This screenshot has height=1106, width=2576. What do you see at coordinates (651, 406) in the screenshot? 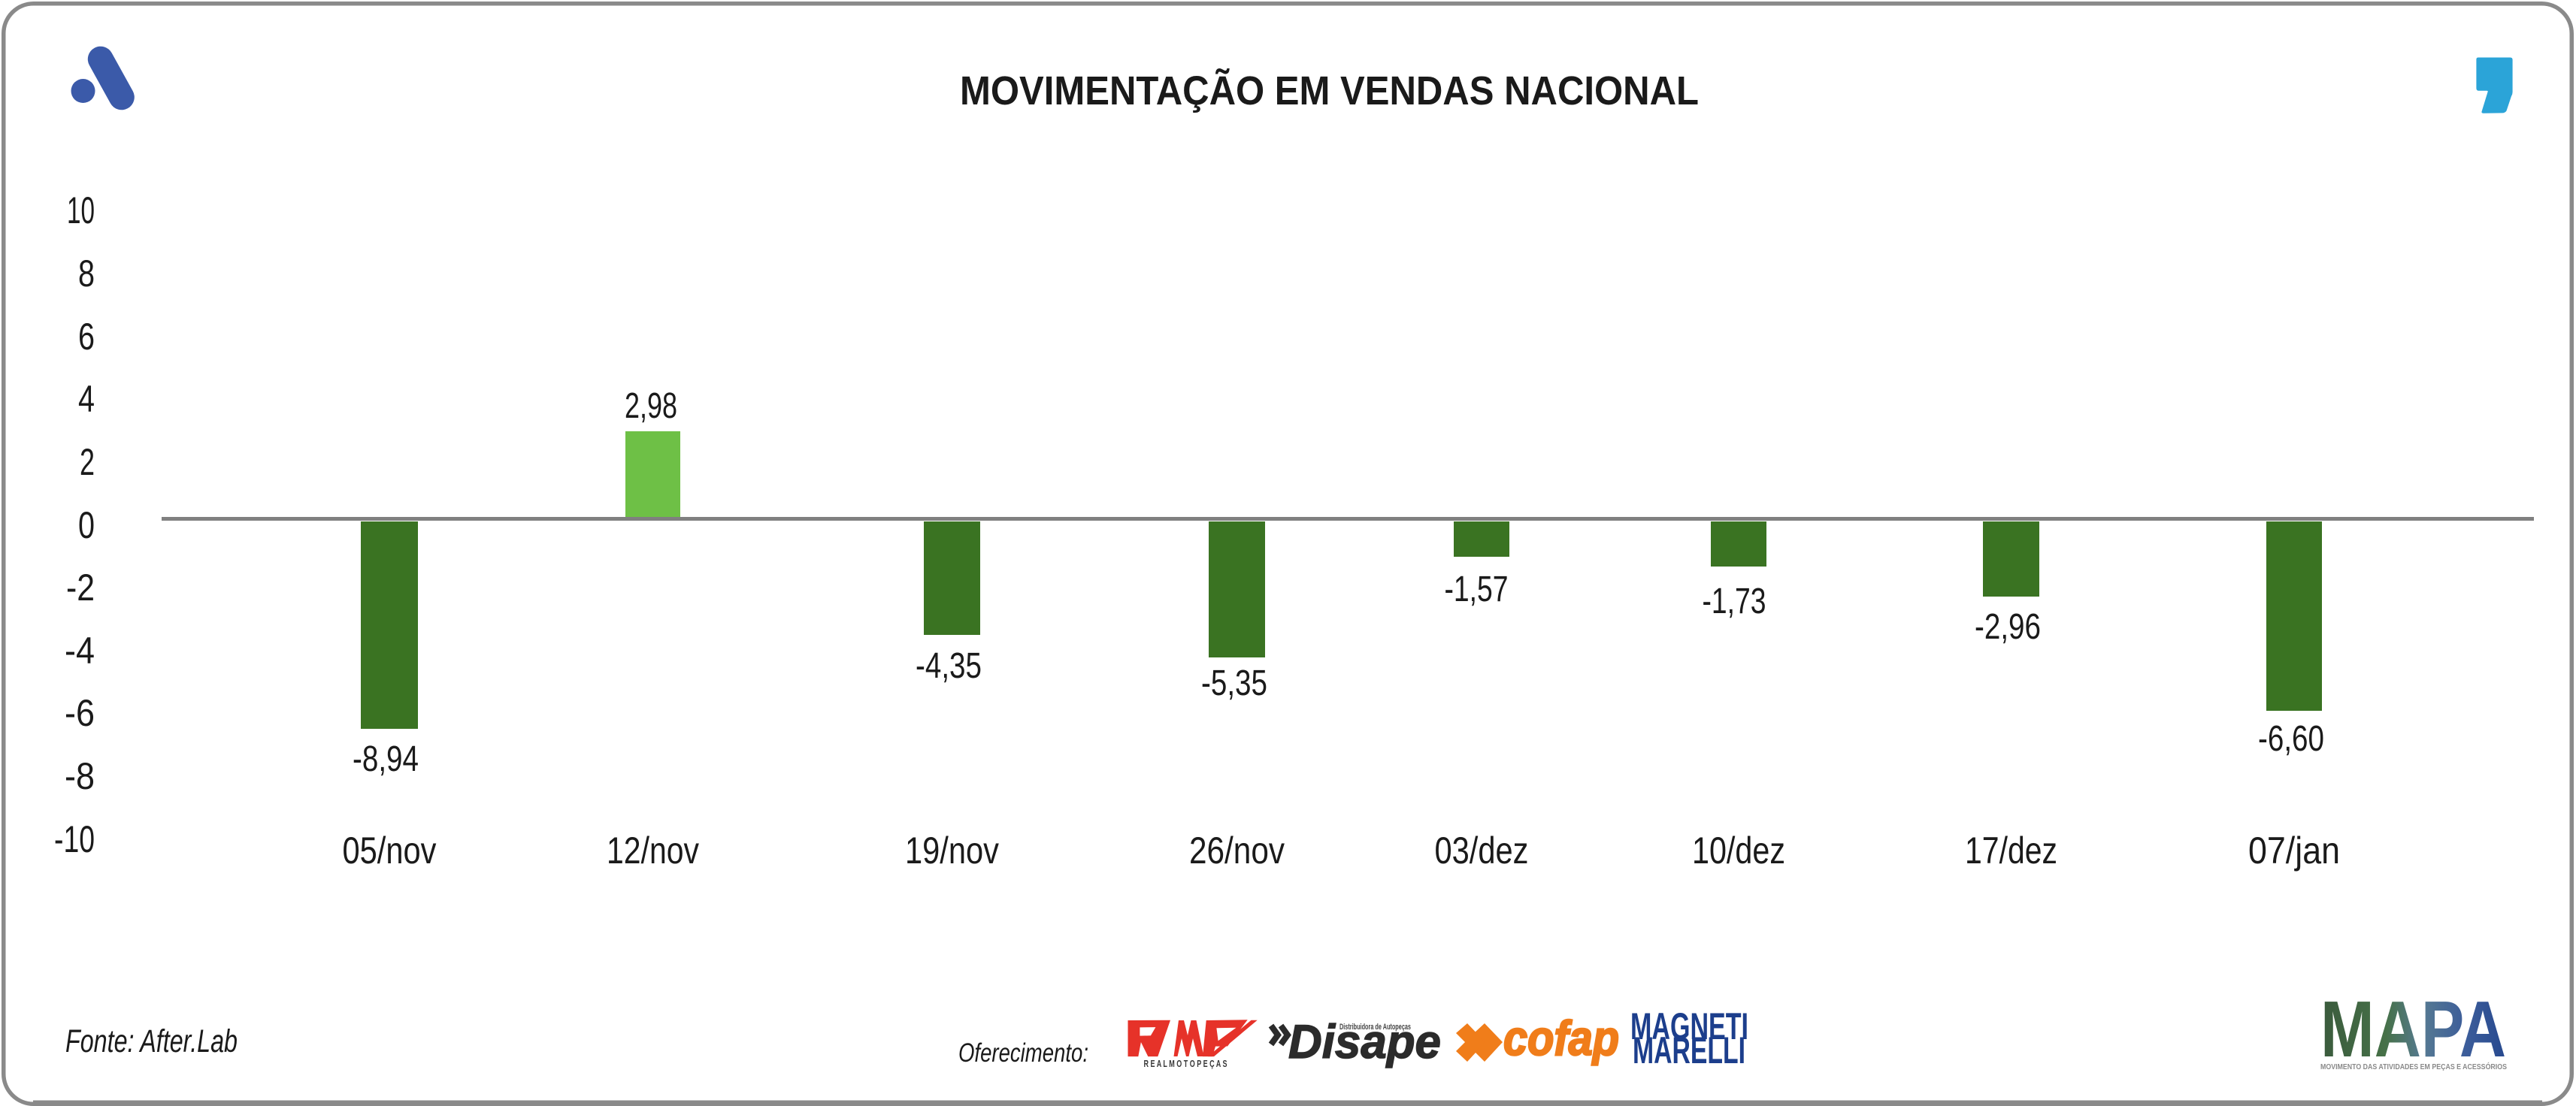
I see `svg-text: 2,98` at bounding box center [651, 406].